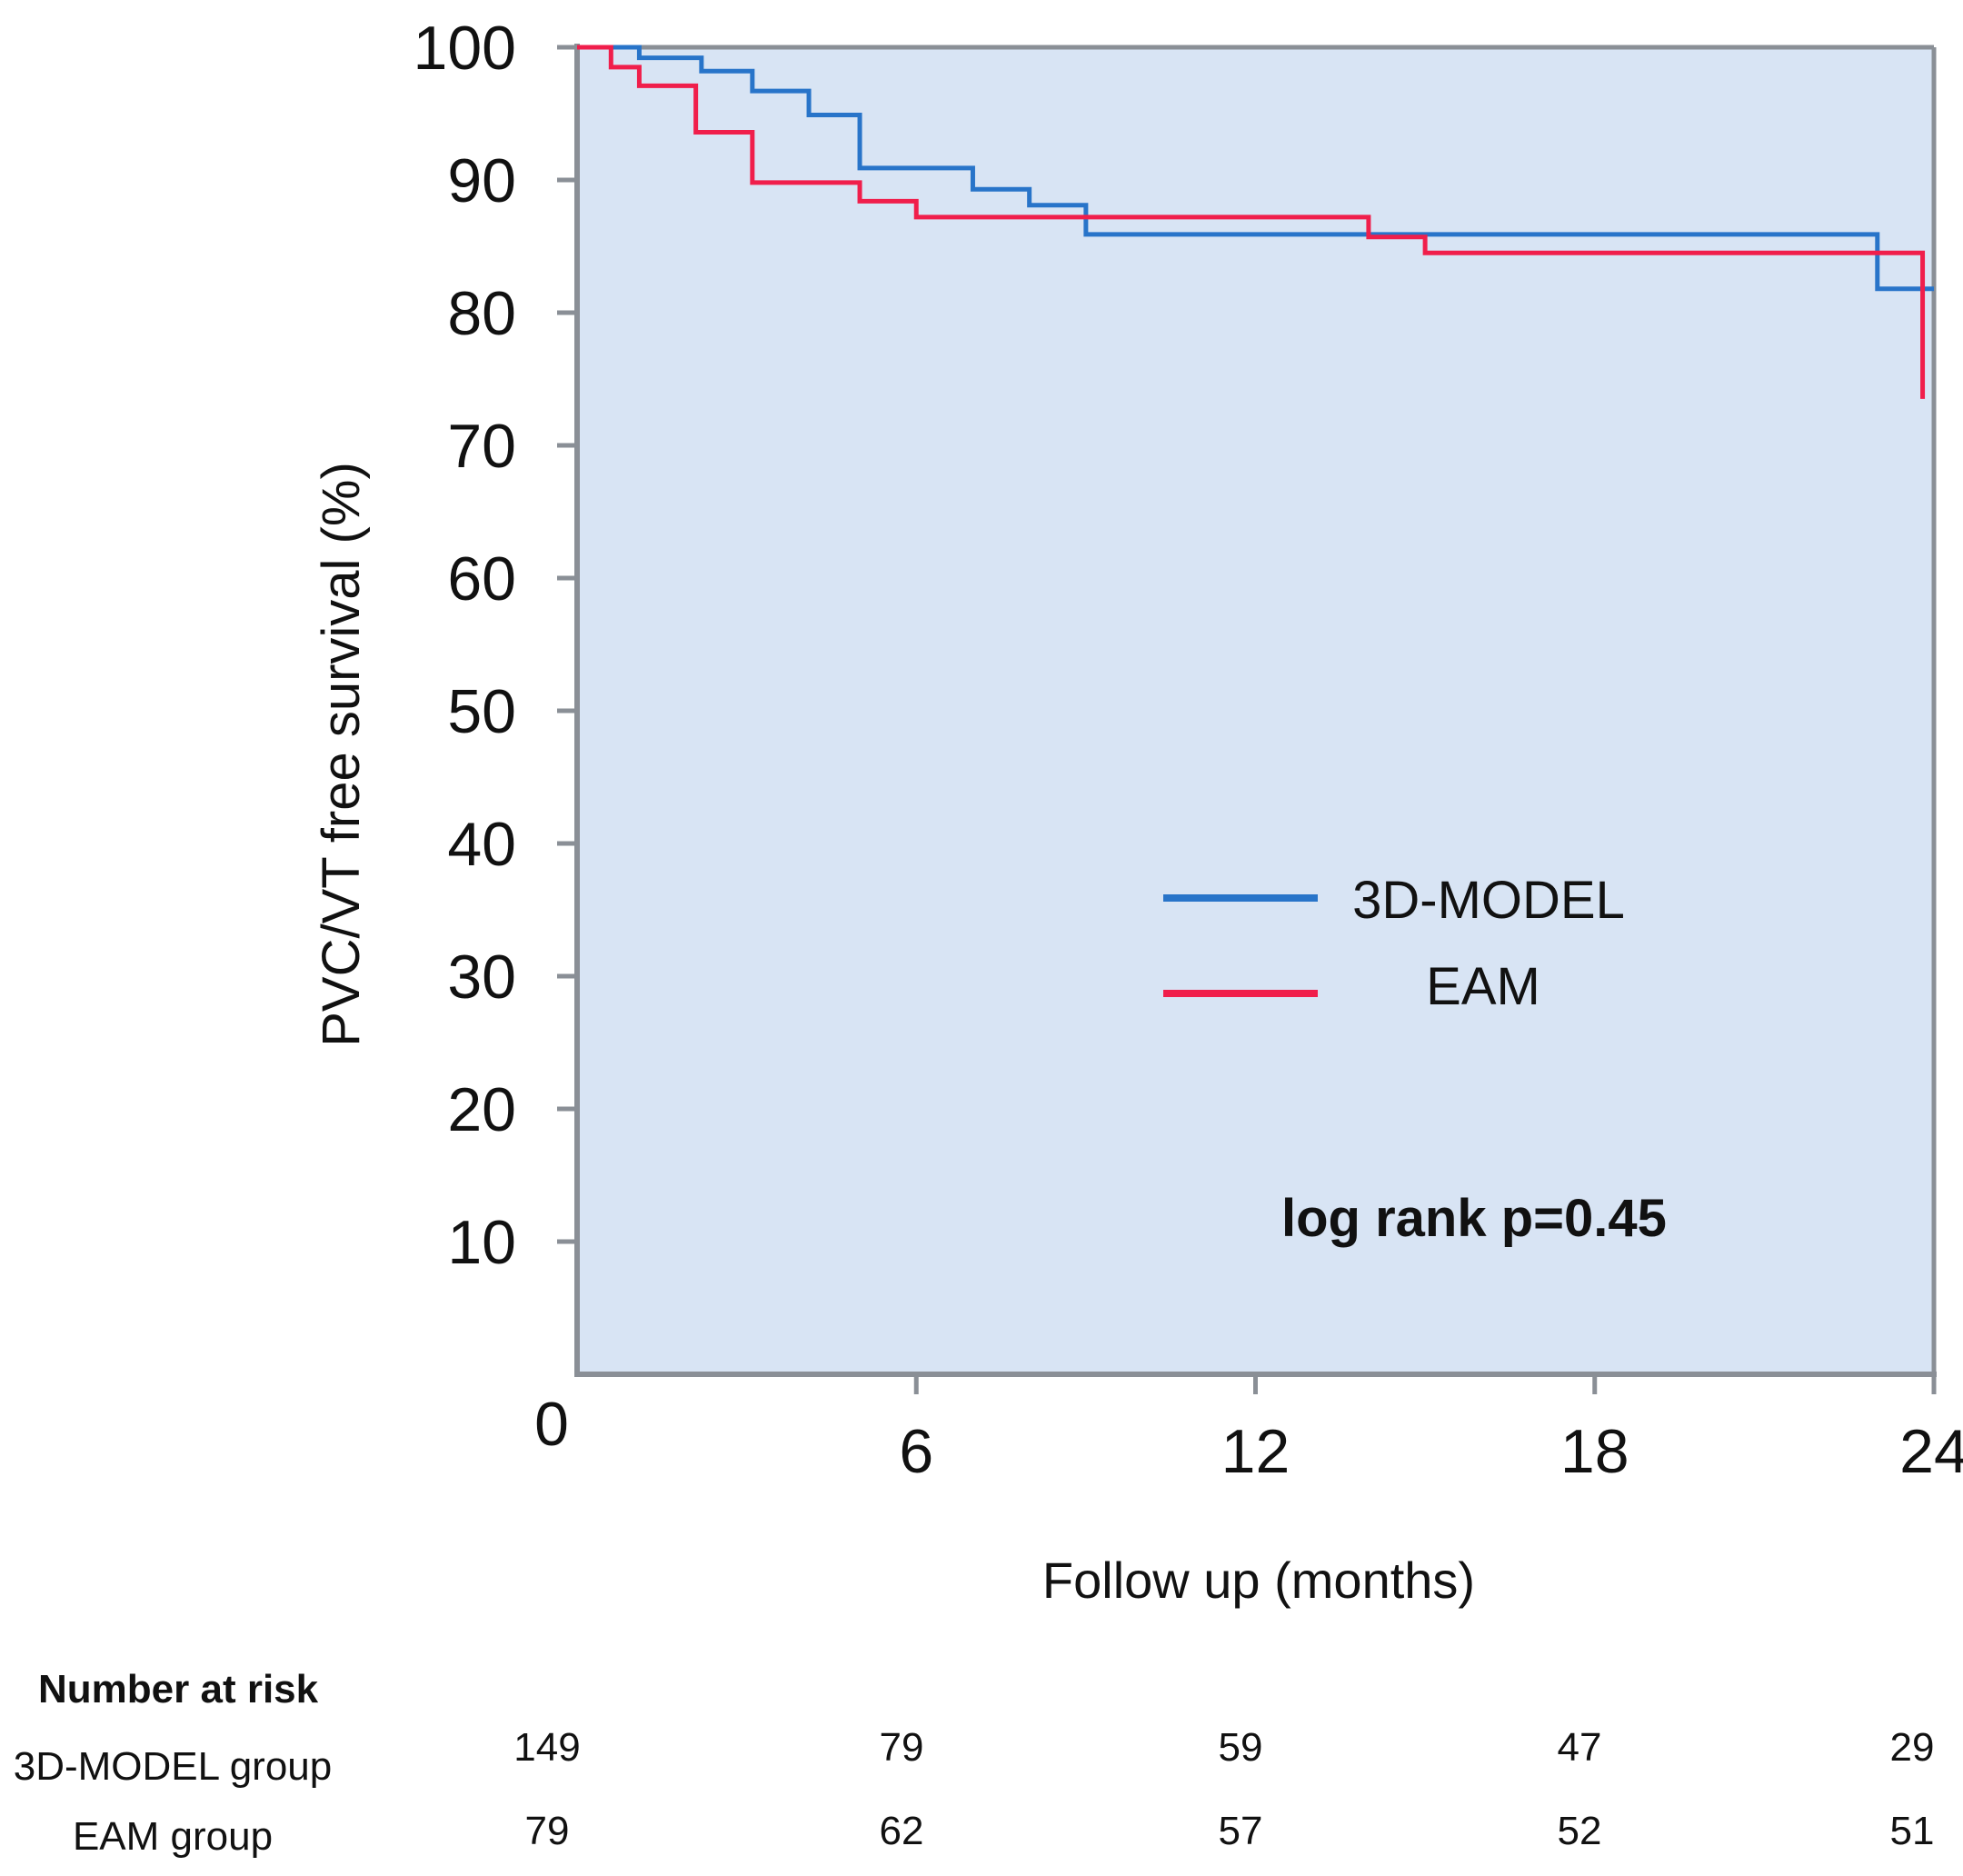 The image size is (1963, 1876). I want to click on x-tick-label: 24, so click(1931, 1451).